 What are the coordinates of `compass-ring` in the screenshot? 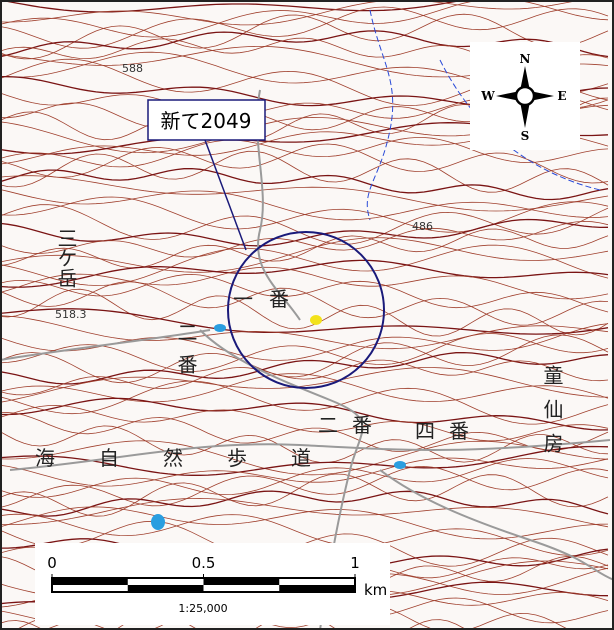 It's located at (525, 96).